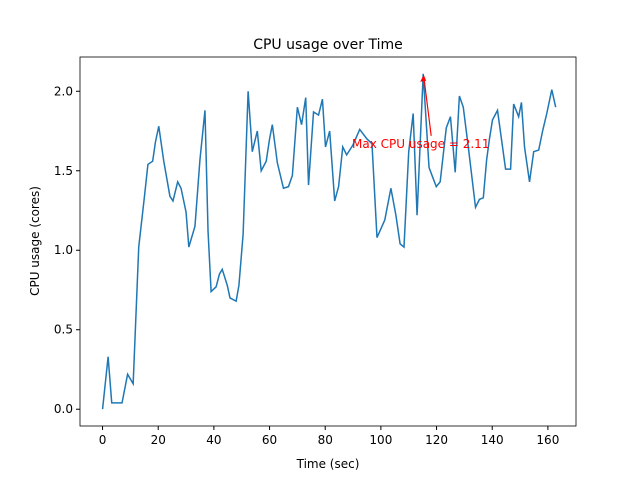 The image size is (640, 480). What do you see at coordinates (158, 440) in the screenshot?
I see `x-tick-label: 20` at bounding box center [158, 440].